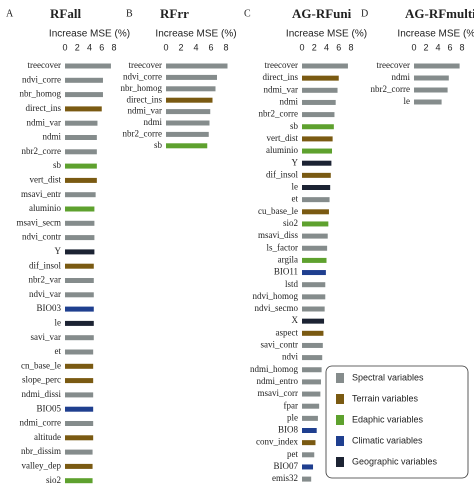 The width and height of the screenshot is (474, 490). I want to click on category-label: ndvi_homog, so click(275, 296).